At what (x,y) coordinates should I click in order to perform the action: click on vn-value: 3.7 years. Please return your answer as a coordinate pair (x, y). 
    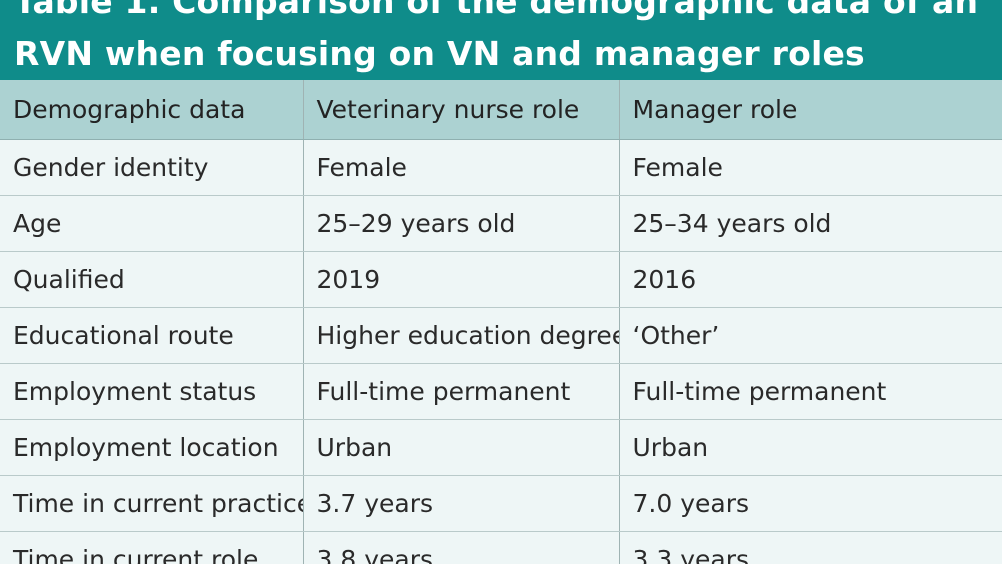
    Looking at the image, I should click on (461, 503).